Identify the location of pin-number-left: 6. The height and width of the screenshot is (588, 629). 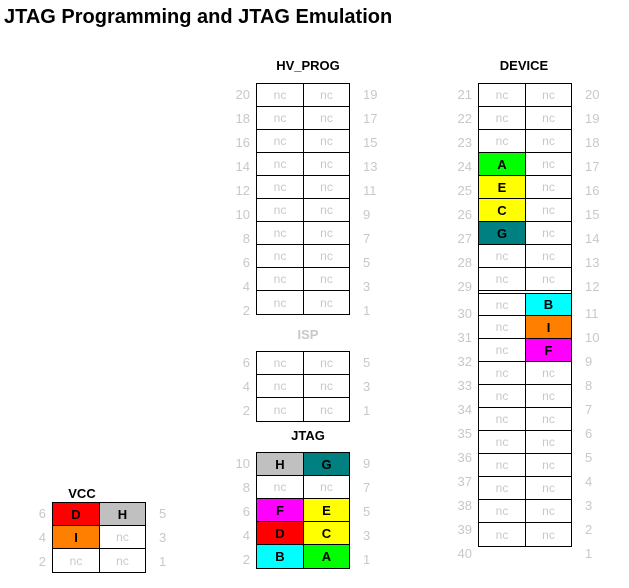
(246, 262).